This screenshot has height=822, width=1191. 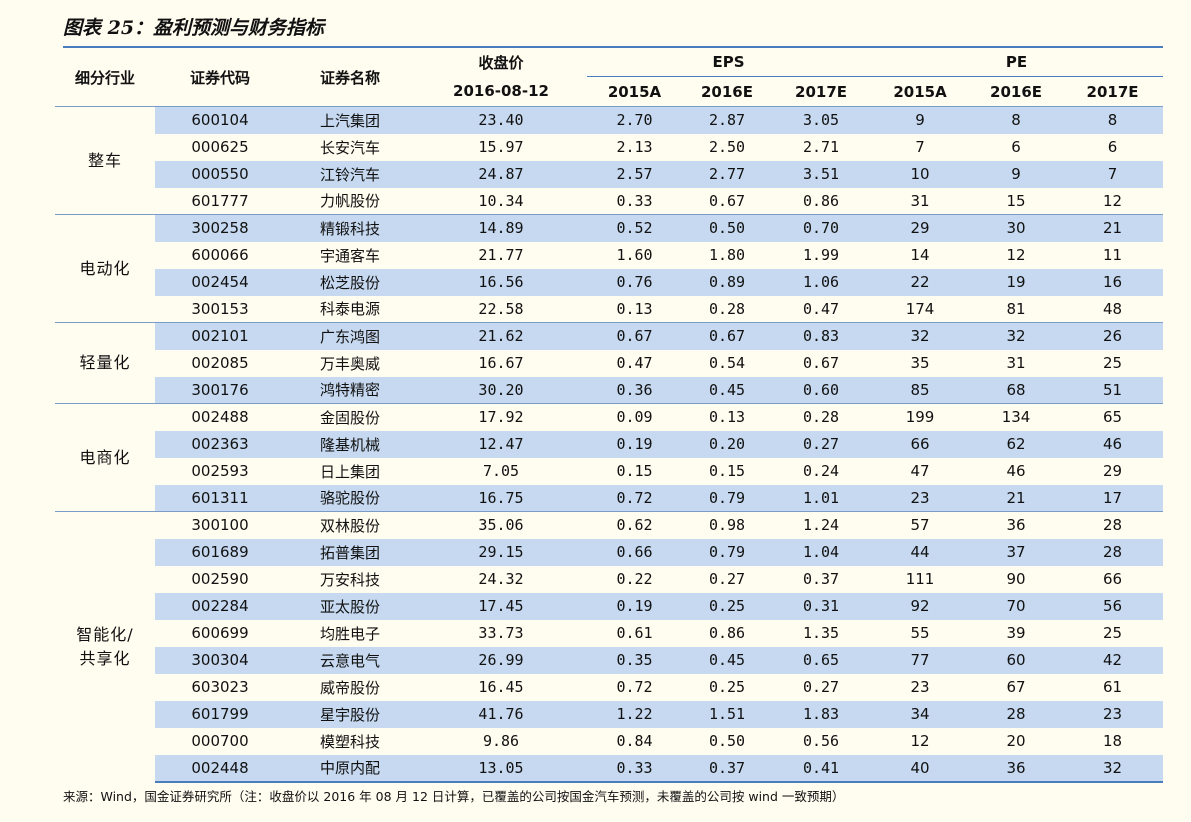 What do you see at coordinates (350, 498) in the screenshot?
I see `name-cell: 骆驼股份` at bounding box center [350, 498].